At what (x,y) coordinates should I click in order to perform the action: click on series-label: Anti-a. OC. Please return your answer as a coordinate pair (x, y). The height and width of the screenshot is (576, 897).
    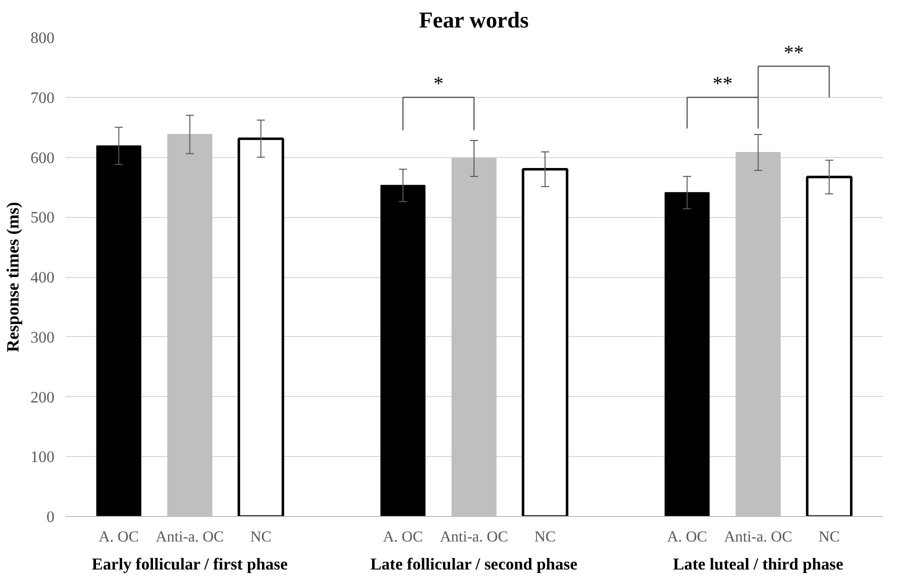
    Looking at the image, I should click on (758, 537).